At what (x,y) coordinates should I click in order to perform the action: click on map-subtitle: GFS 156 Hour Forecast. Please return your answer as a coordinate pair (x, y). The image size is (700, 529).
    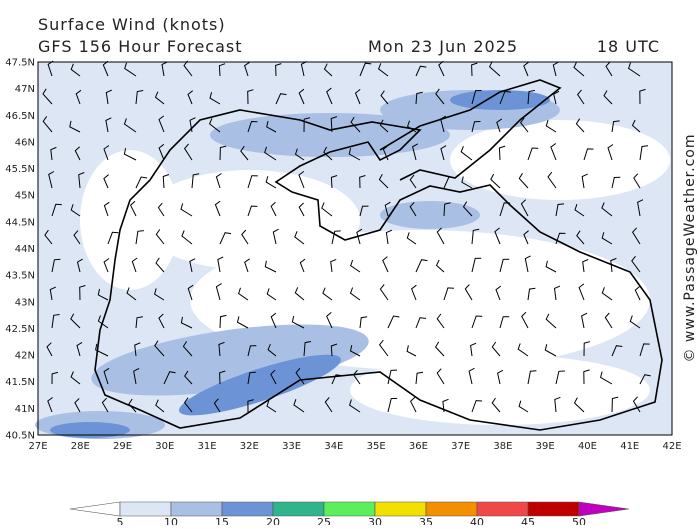
    Looking at the image, I should click on (140, 46).